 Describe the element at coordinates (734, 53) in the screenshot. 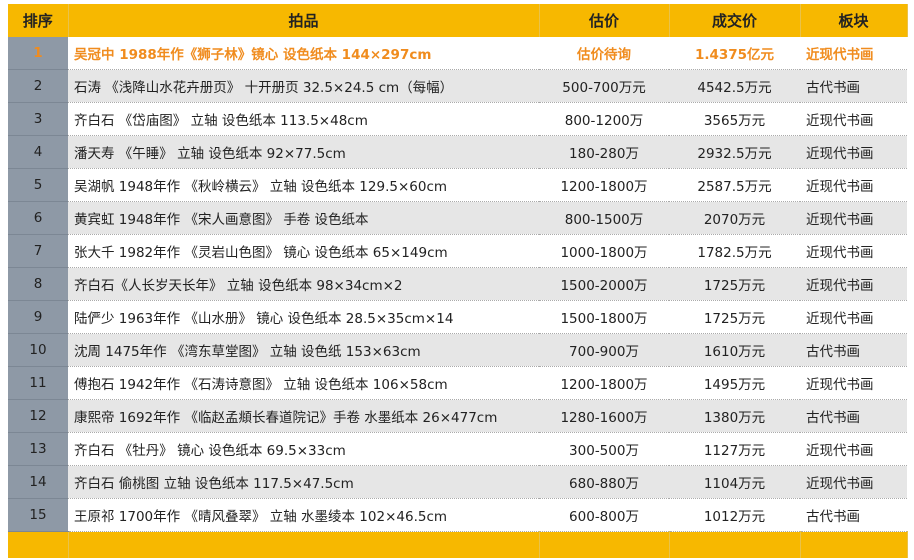

I see `price-cell: 1.4375亿元` at that location.